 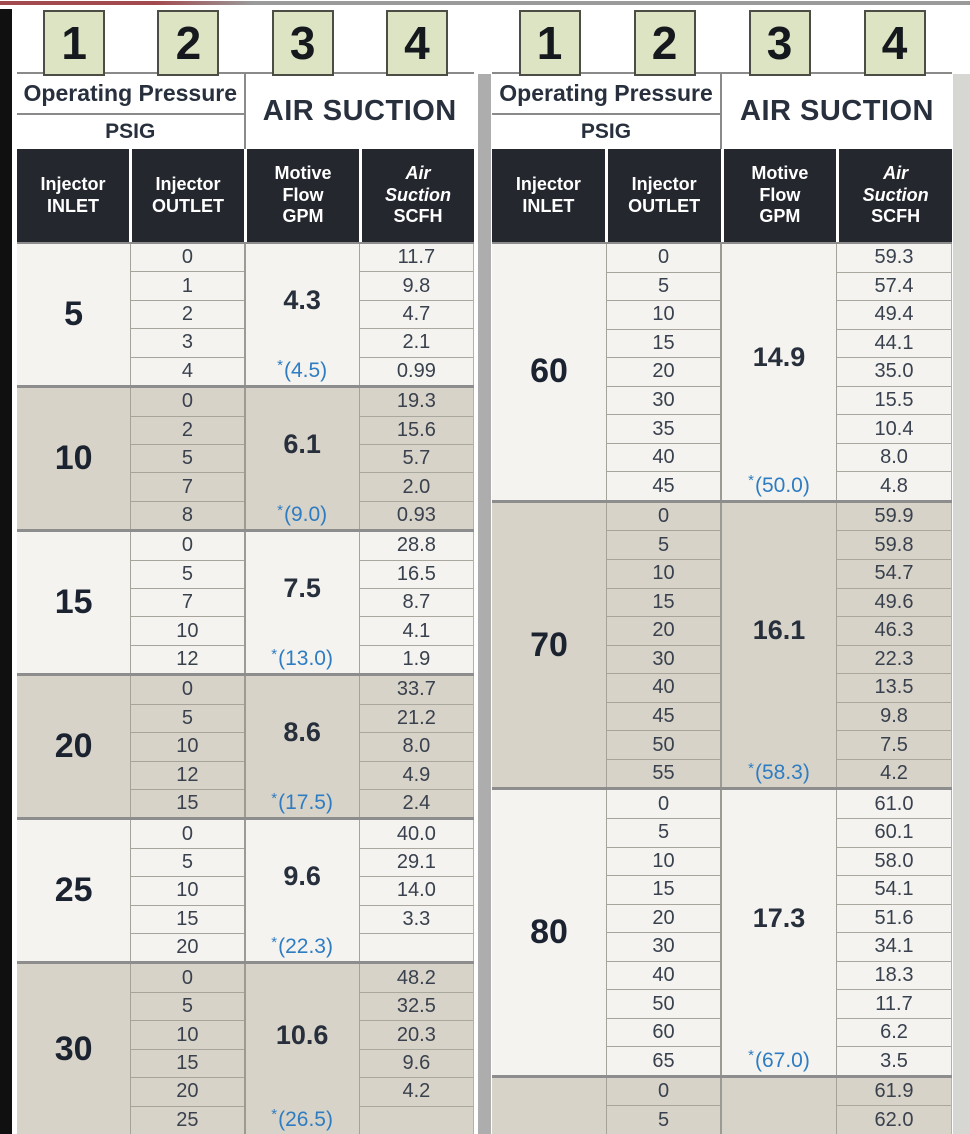 I want to click on column-badge-4: 4, so click(x=416, y=43).